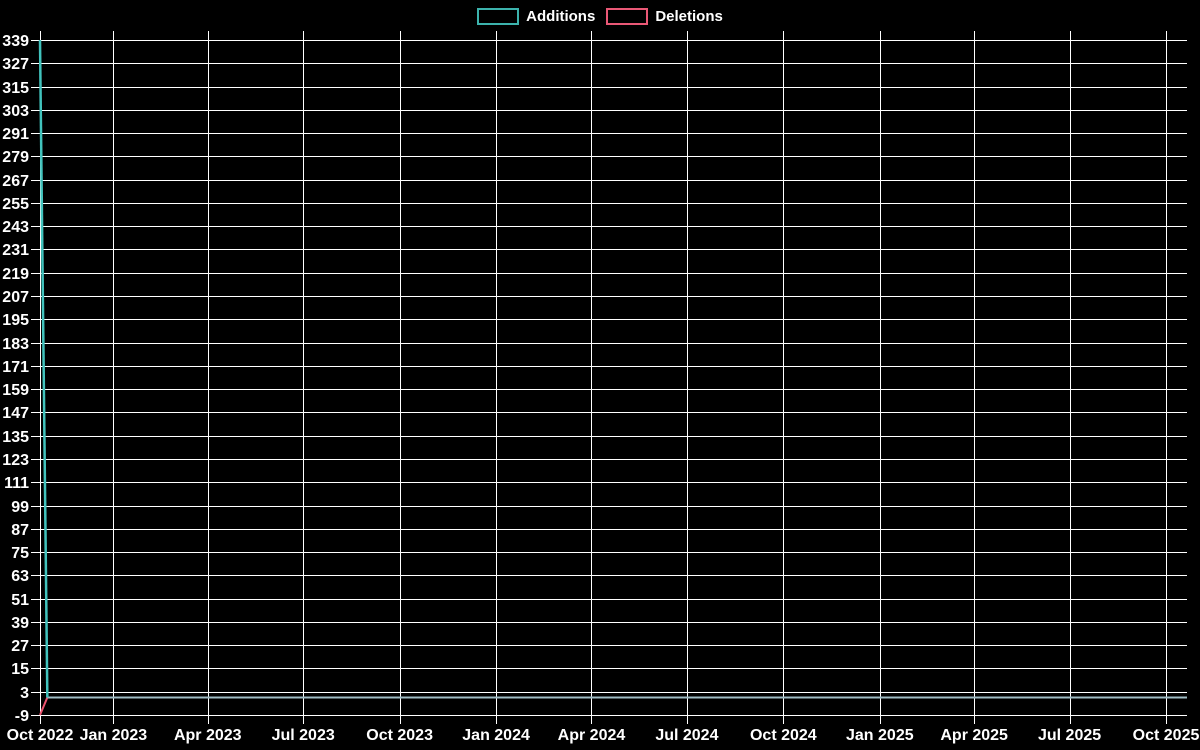 The height and width of the screenshot is (750, 1200). I want to click on y-tick-label: 99, so click(20, 507).